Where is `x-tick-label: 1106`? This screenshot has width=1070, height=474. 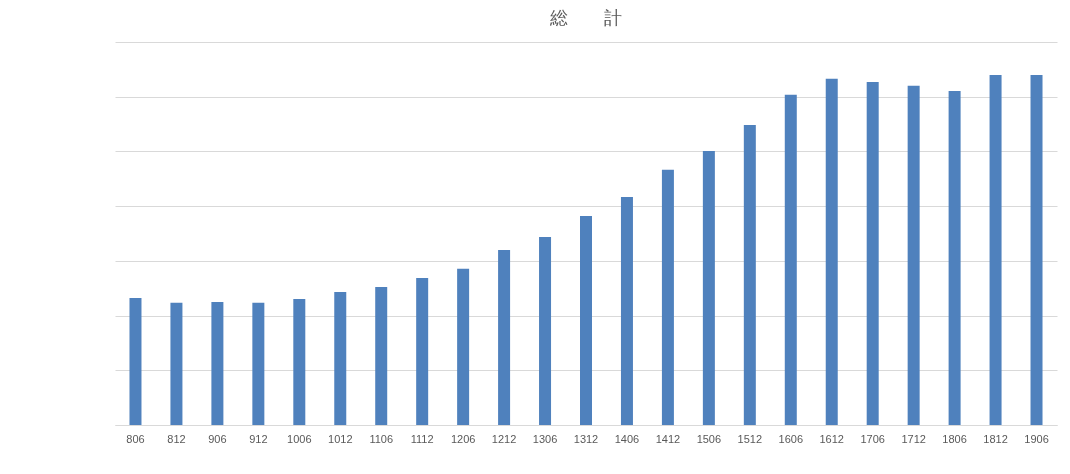 x-tick-label: 1106 is located at coordinates (381, 438).